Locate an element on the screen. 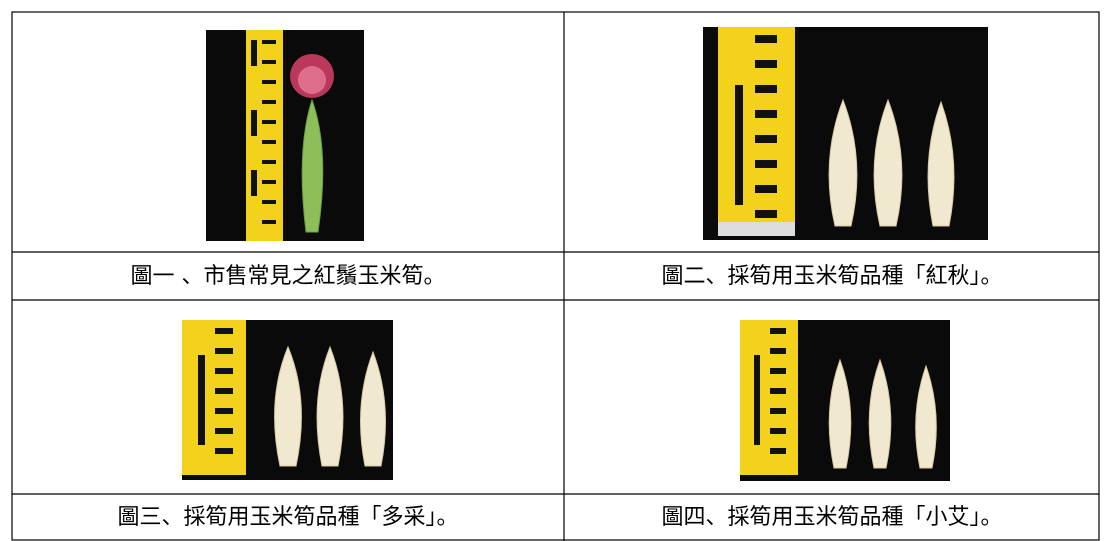  caption: 圖一 、市售常見之紅鬚玉米筍。 is located at coordinates (288, 276).